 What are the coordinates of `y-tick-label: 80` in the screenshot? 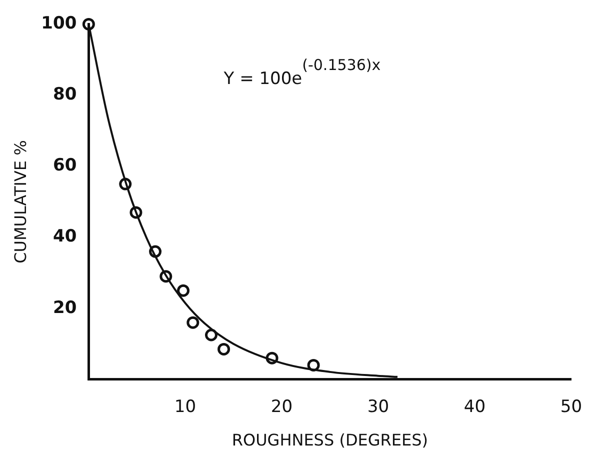 It's located at (65, 94).